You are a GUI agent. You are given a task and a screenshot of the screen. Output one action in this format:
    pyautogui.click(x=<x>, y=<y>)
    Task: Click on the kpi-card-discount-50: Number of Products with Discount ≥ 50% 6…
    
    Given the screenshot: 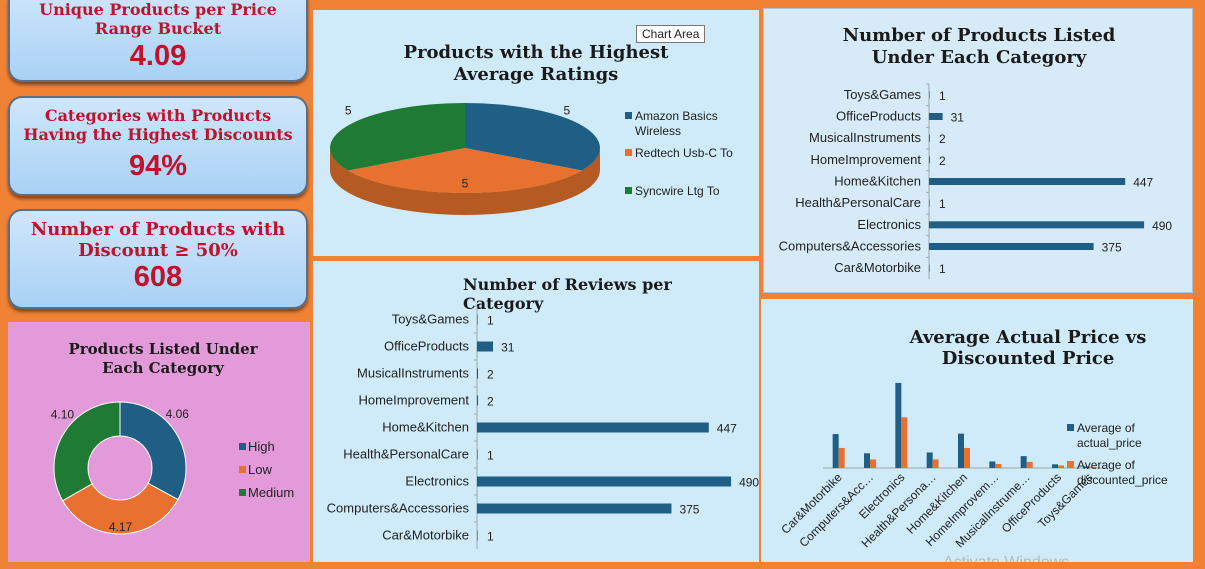 What is the action you would take?
    pyautogui.click(x=158, y=259)
    